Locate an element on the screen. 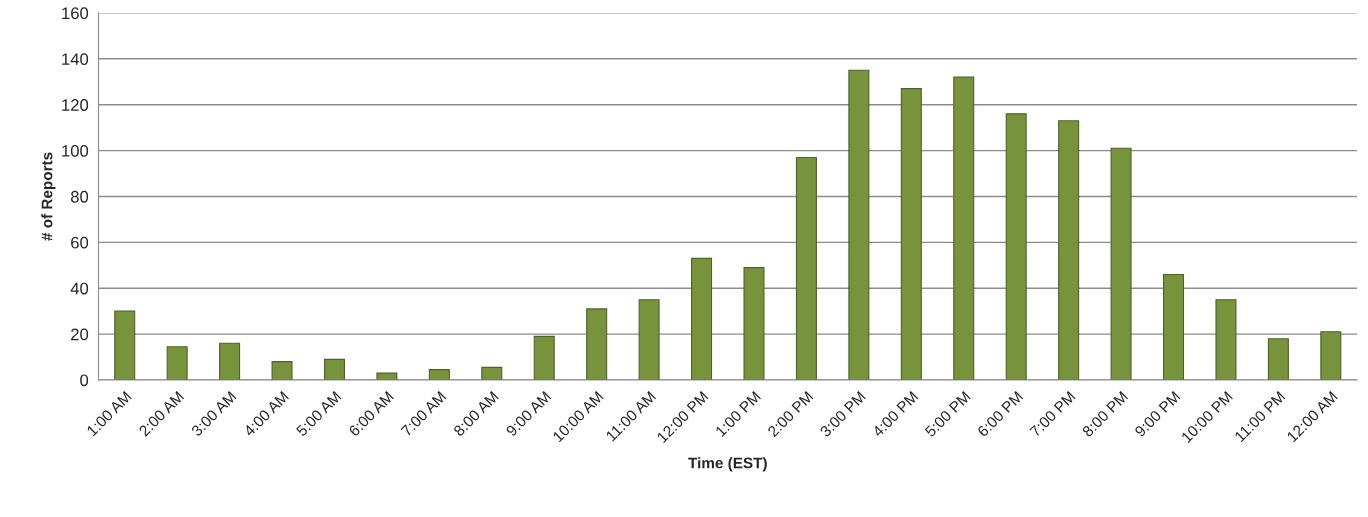 This screenshot has height=517, width=1368. y-tick-label: 160 is located at coordinates (75, 13).